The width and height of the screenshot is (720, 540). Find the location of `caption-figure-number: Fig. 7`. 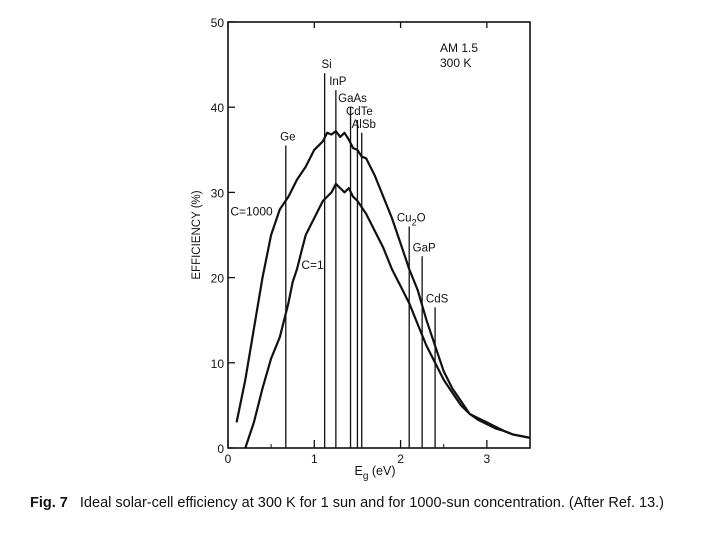

caption-figure-number: Fig. 7 is located at coordinates (49, 503).